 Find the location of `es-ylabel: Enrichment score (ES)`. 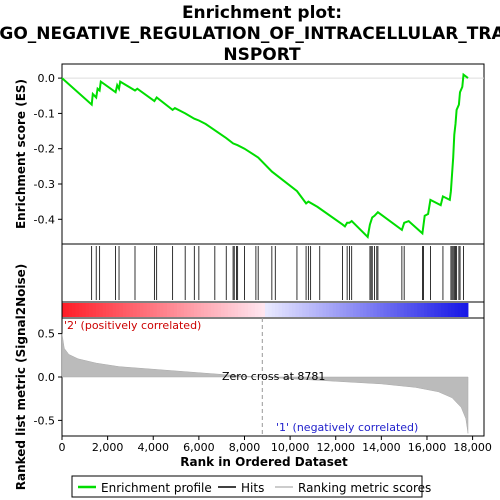

es-ylabel: Enrichment score (ES) is located at coordinates (21, 154).